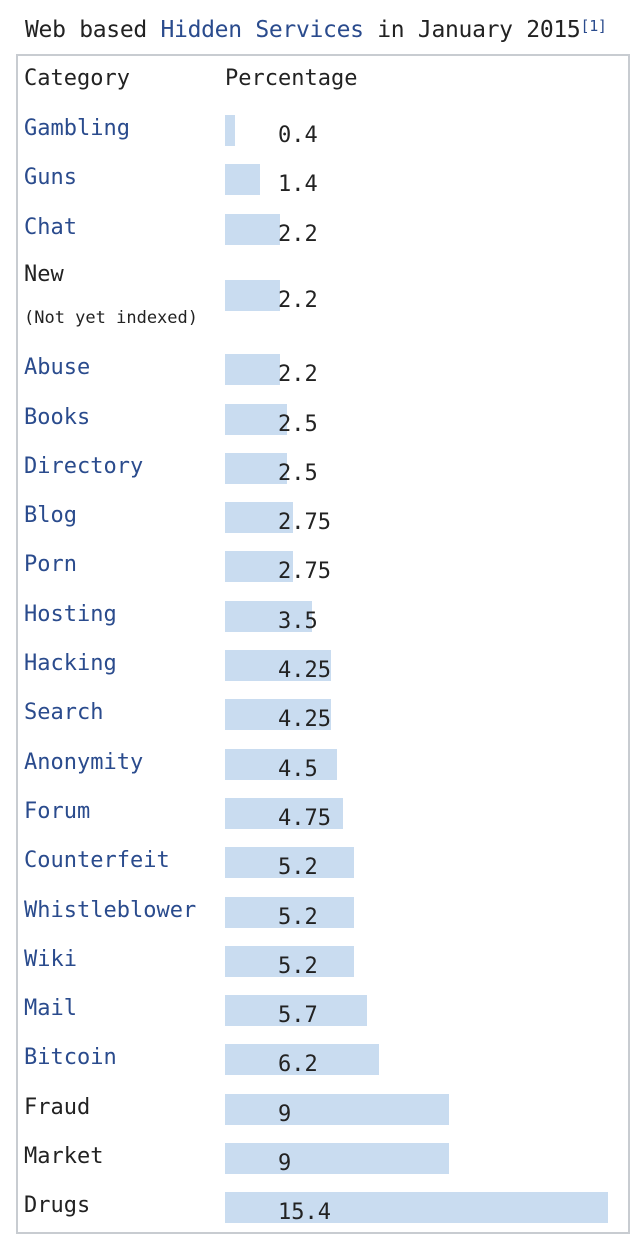 Image resolution: width=640 pixels, height=1257 pixels. What do you see at coordinates (298, 1016) in the screenshot?
I see `percentage-value: 5.7` at bounding box center [298, 1016].